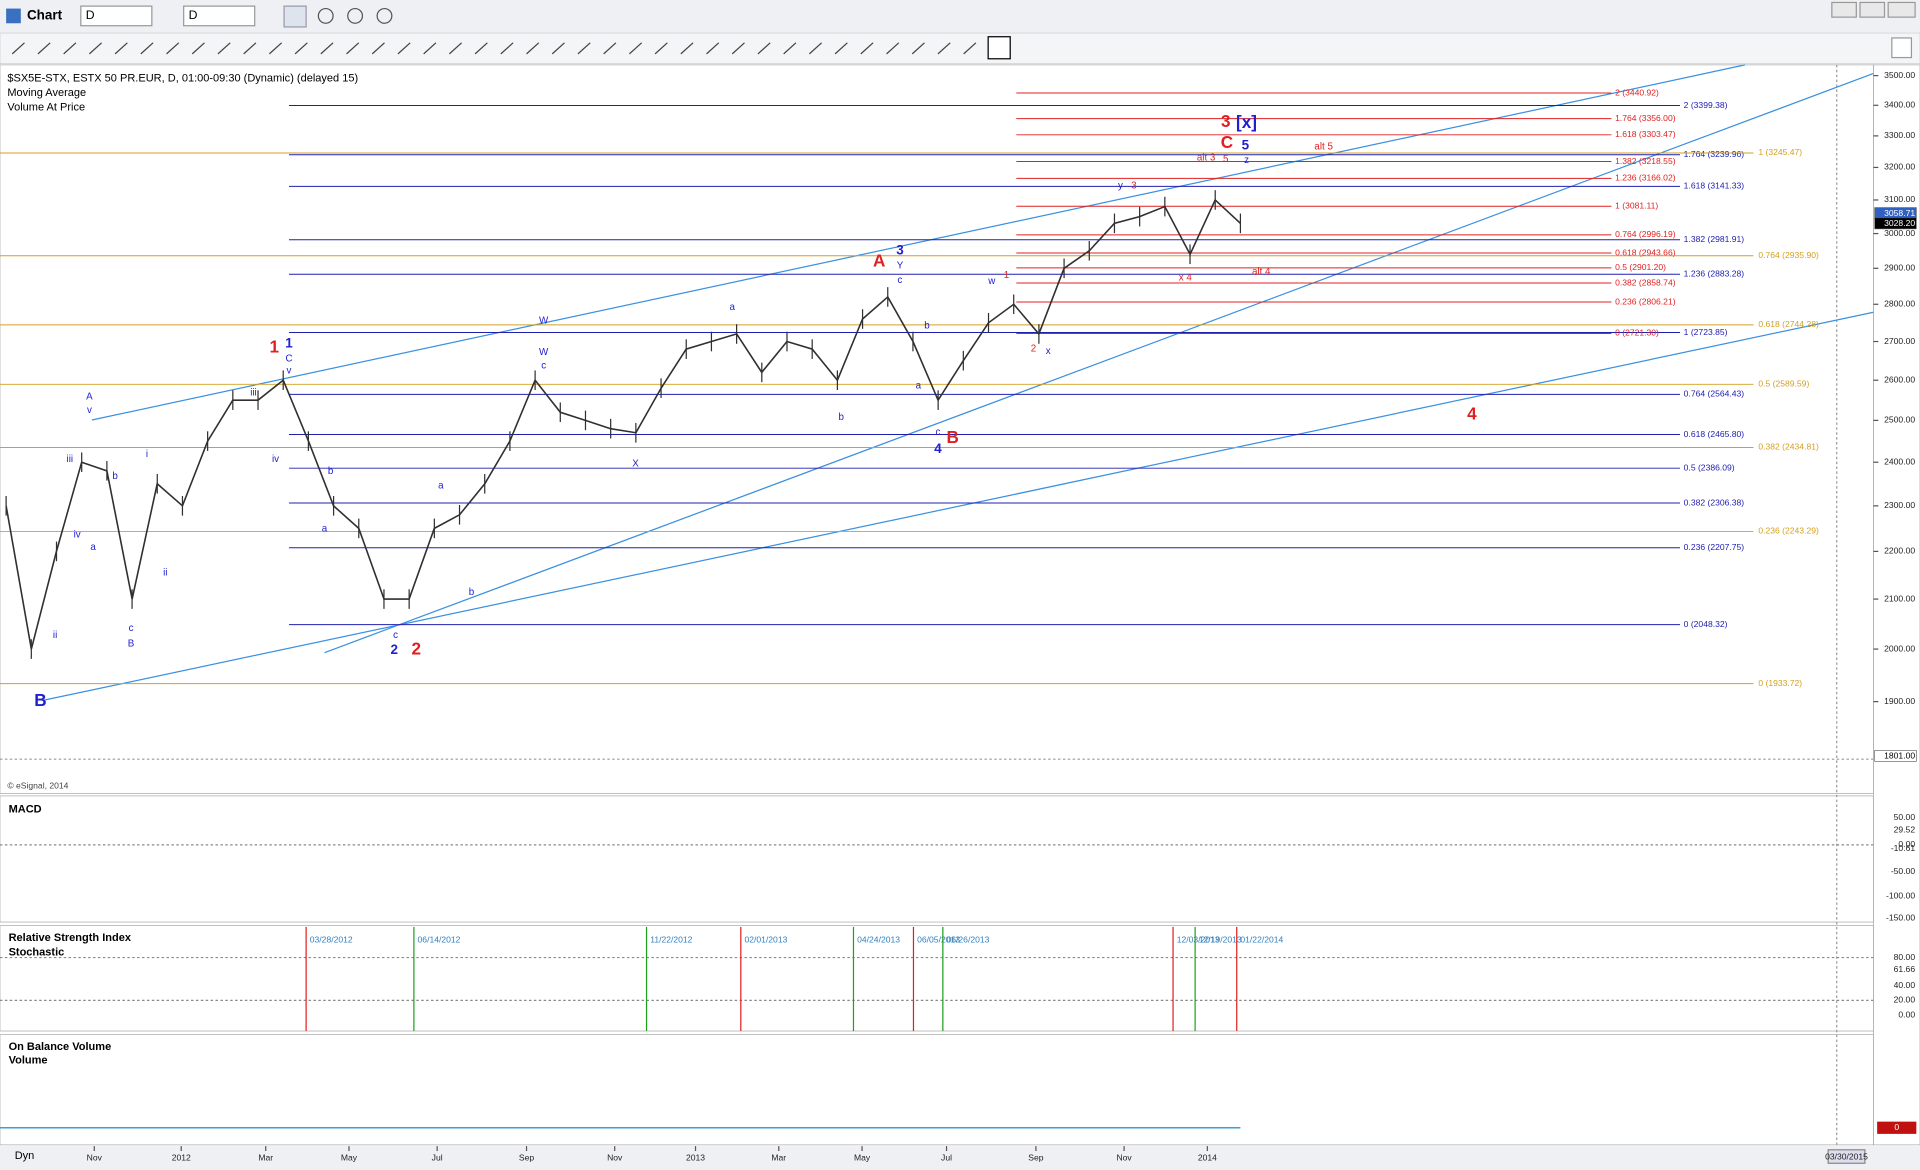 Image resolution: width=1920 pixels, height=1170 pixels. What do you see at coordinates (219, 16) in the screenshot?
I see `interval-input` at bounding box center [219, 16].